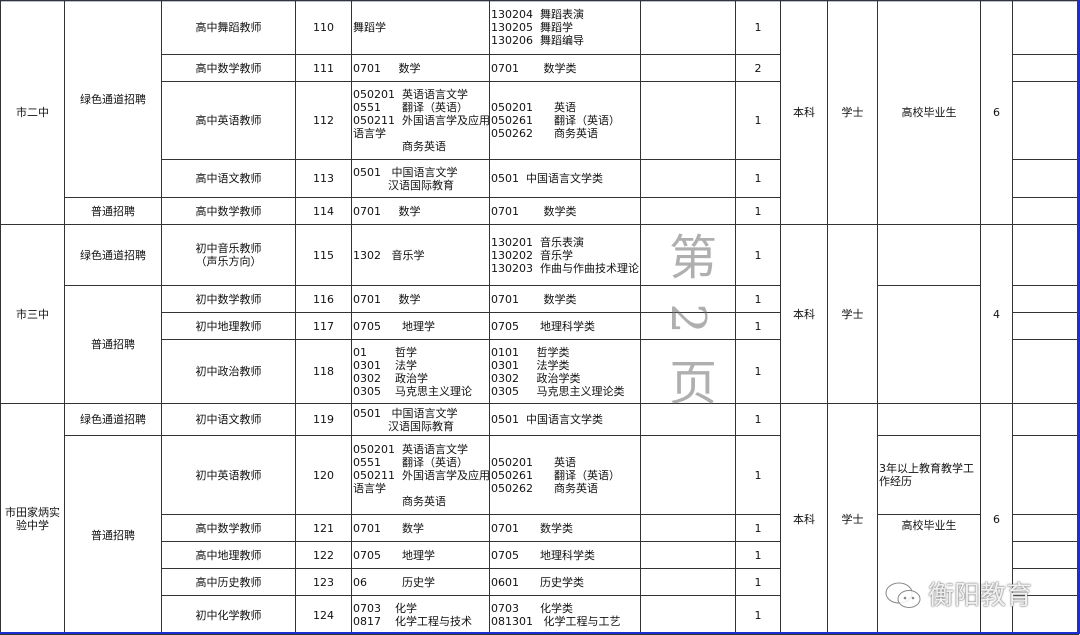 The image size is (1080, 635). Describe the element at coordinates (323, 475) in the screenshot. I see `post-code: 120` at that location.